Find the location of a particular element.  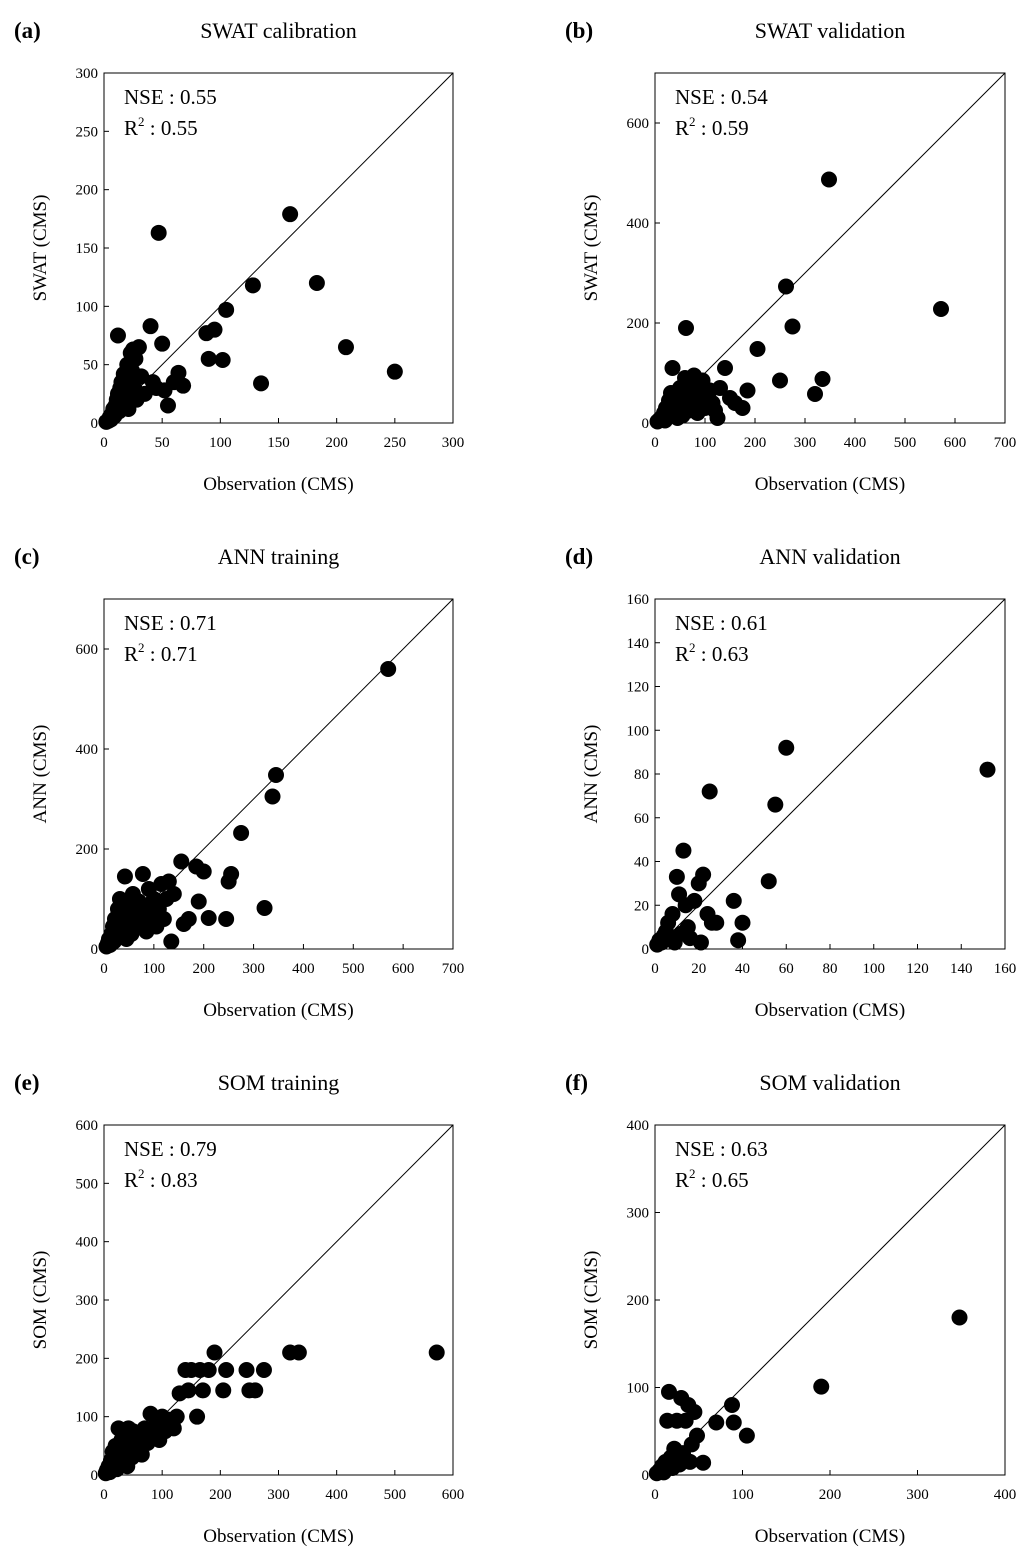

panel-c-plot-frame is located at coordinates (278, 774).